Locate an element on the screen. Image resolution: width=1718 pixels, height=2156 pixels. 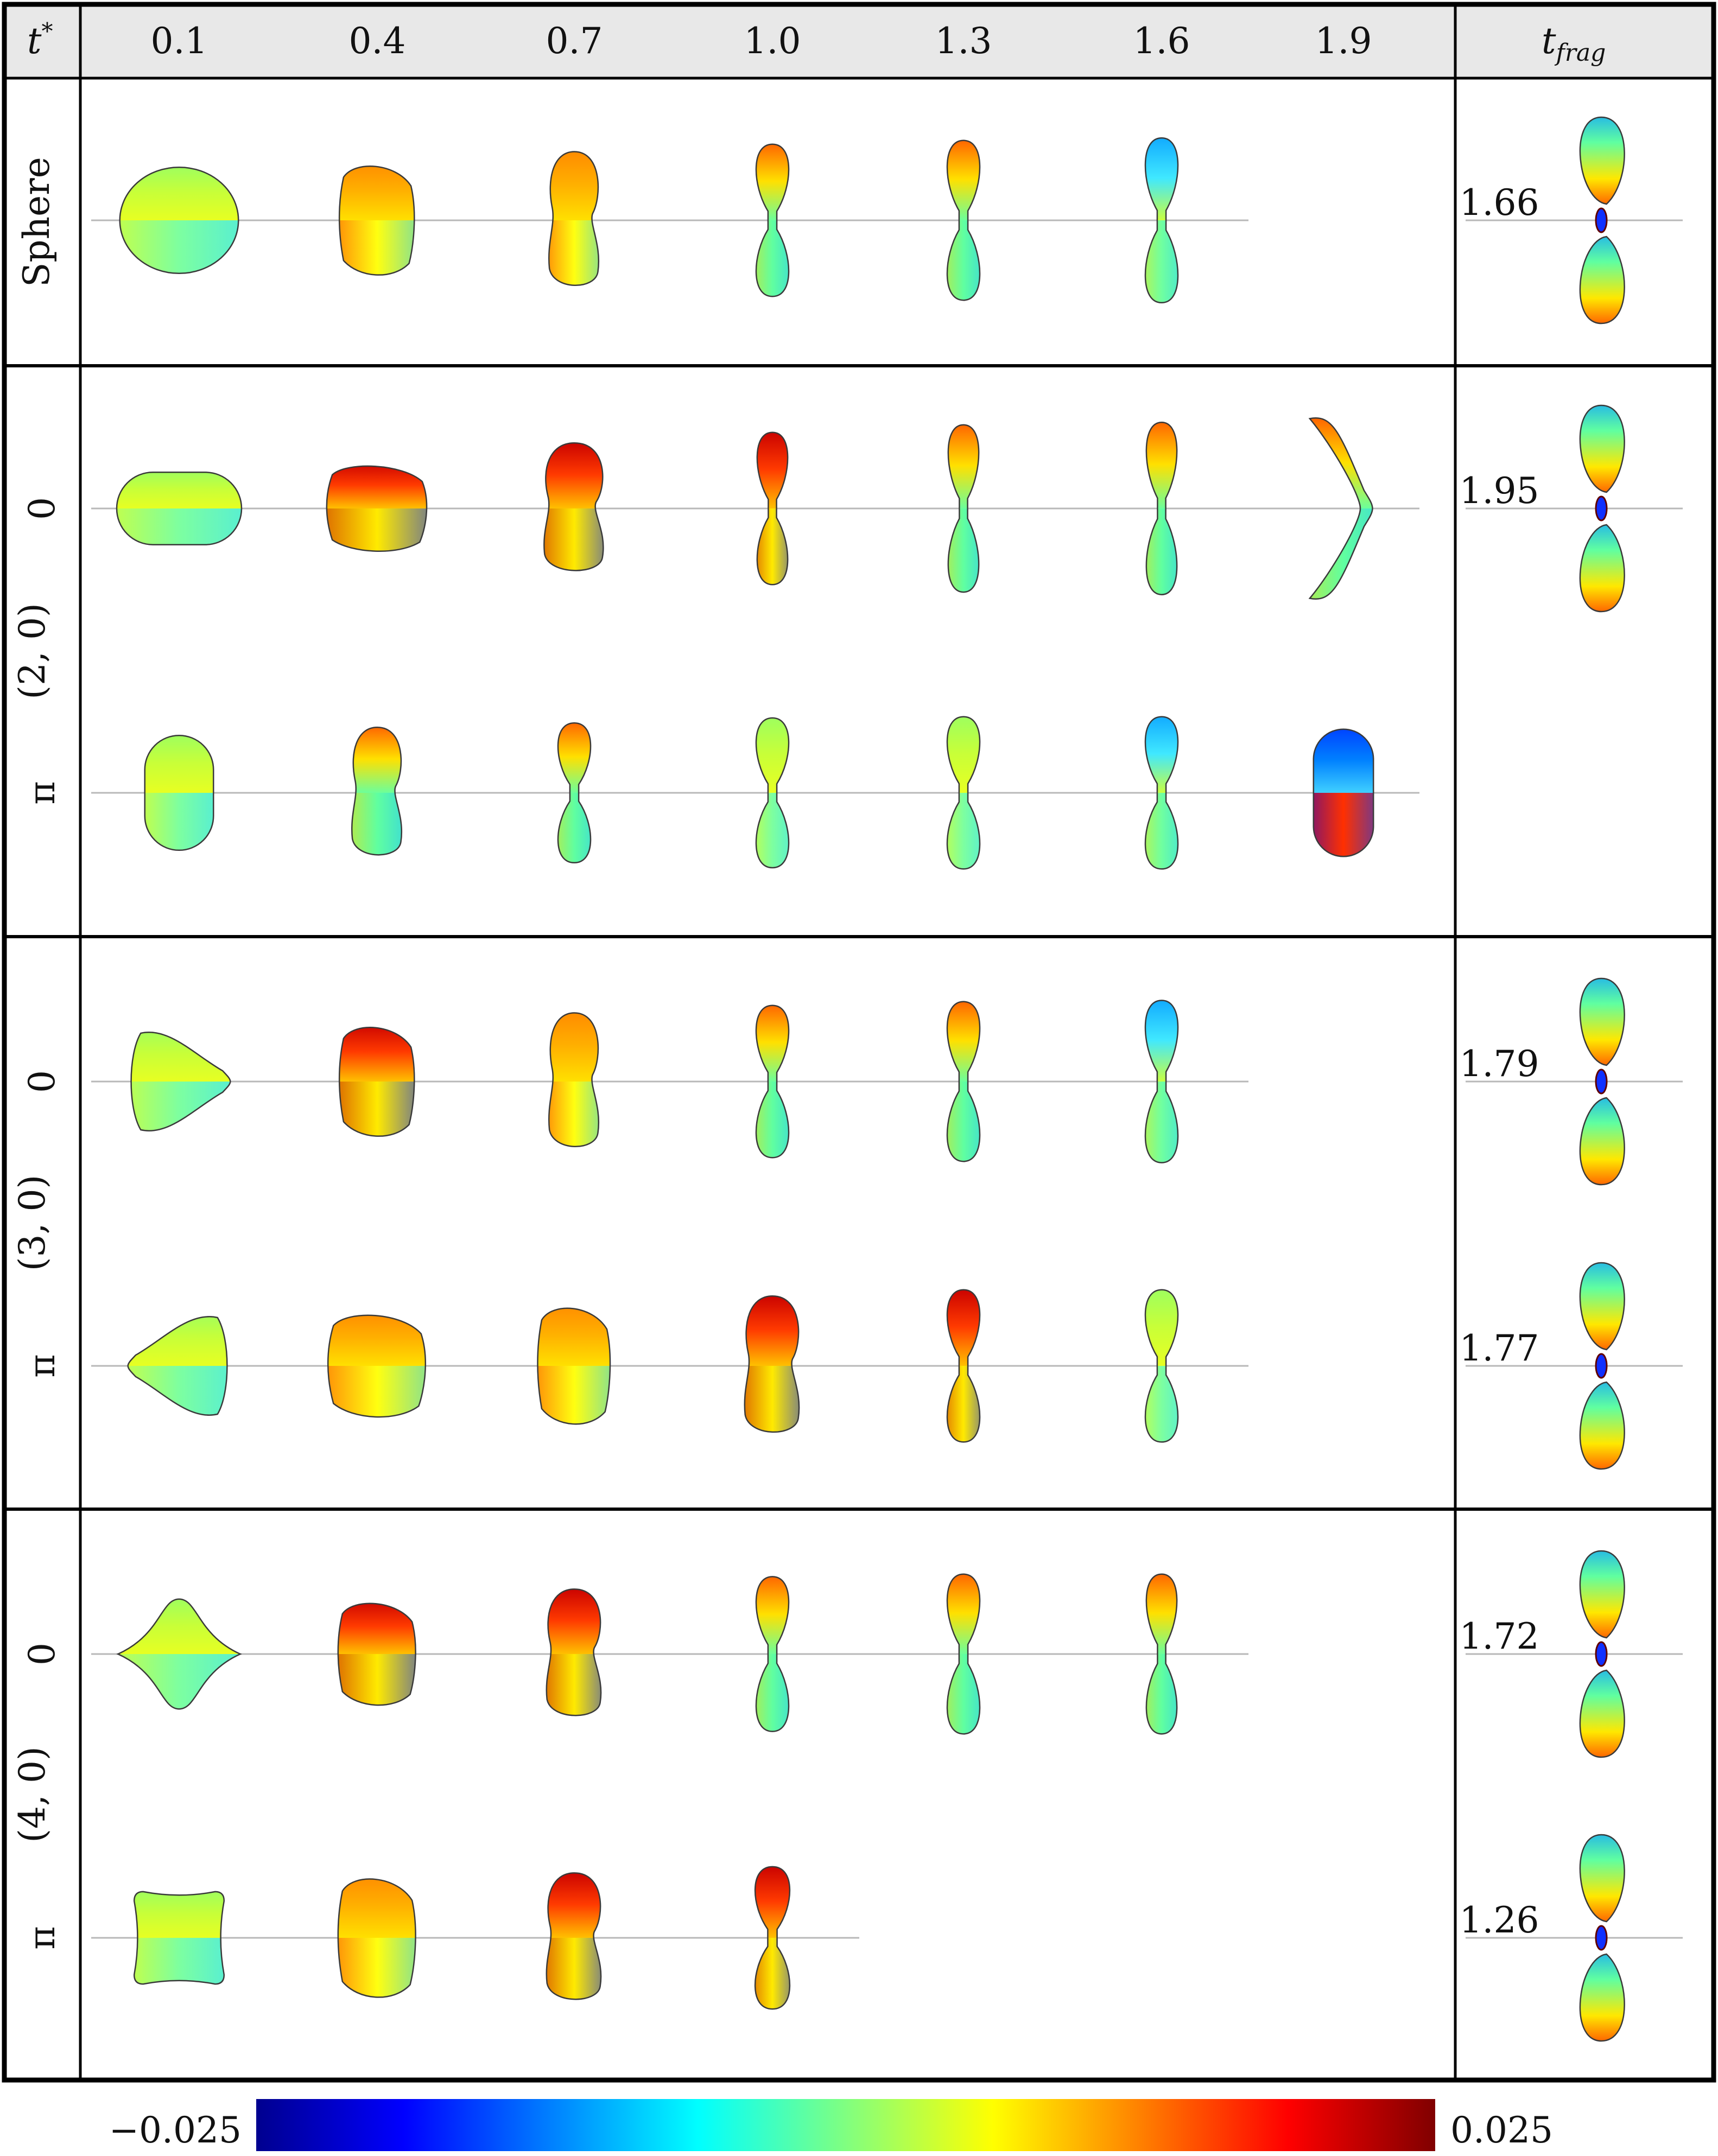
simulation-row: π 1.77 is located at coordinates (852, 1366).